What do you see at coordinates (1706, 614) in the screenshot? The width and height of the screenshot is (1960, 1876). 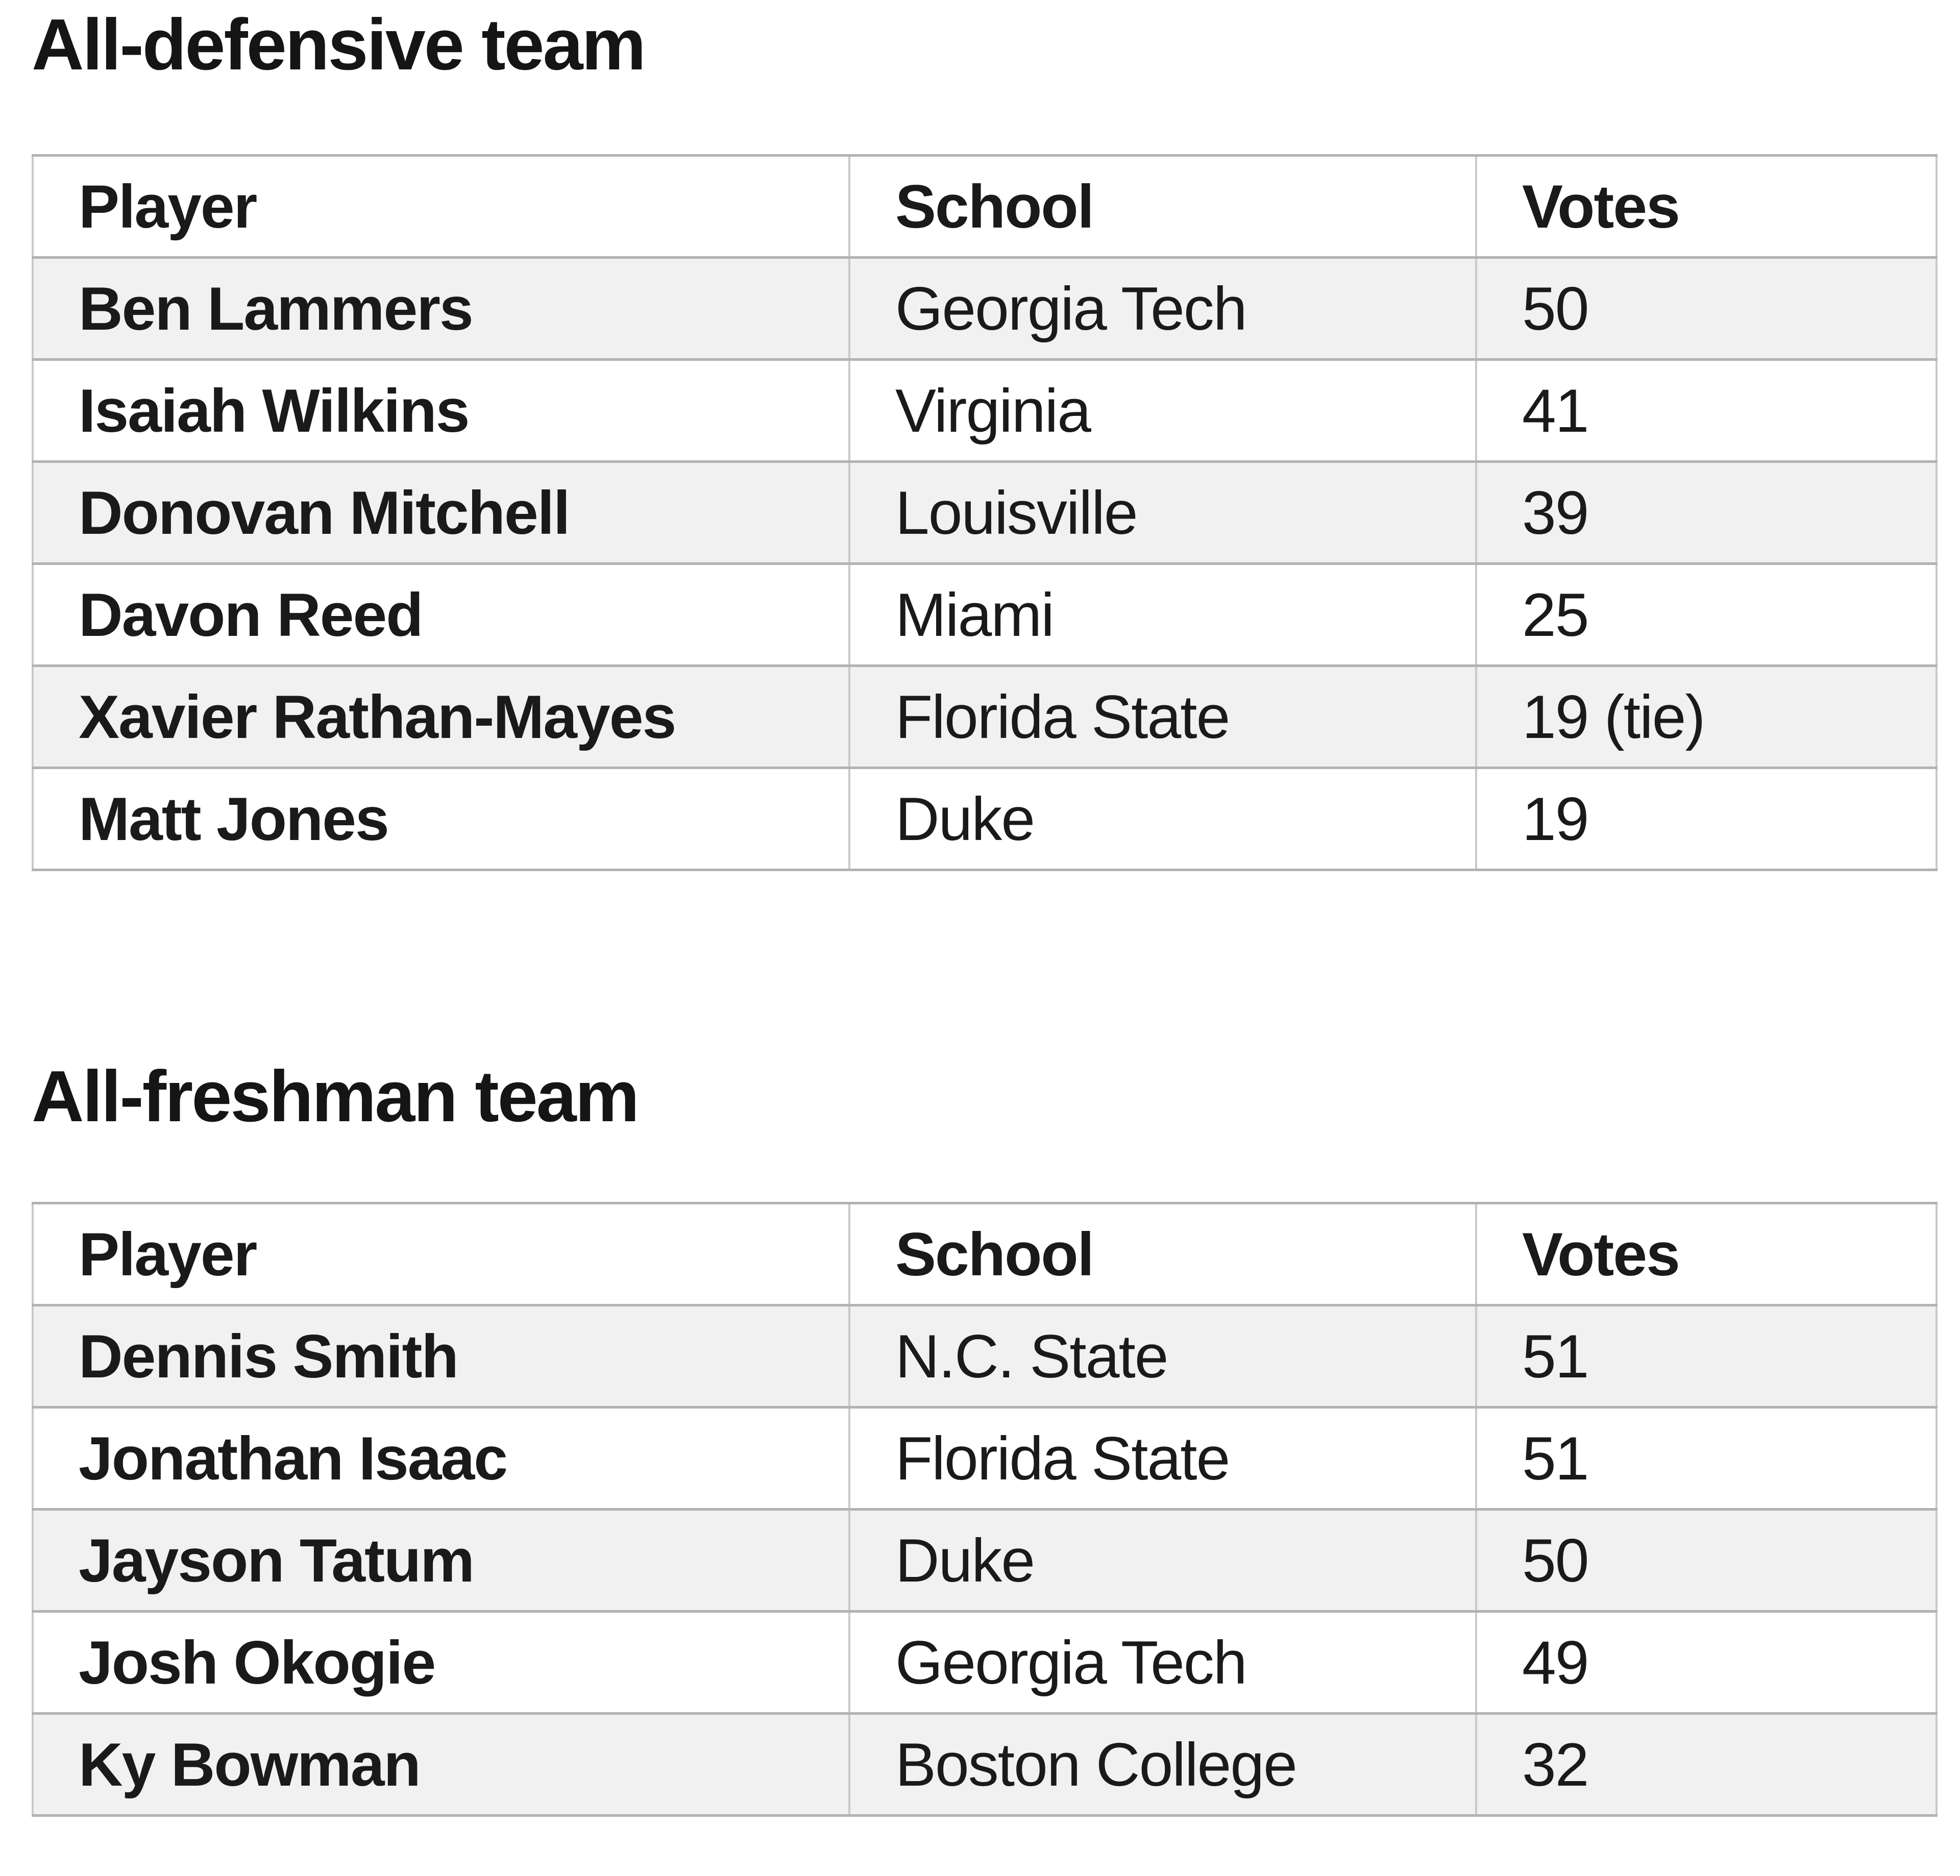 I see `votes-cell: 25` at bounding box center [1706, 614].